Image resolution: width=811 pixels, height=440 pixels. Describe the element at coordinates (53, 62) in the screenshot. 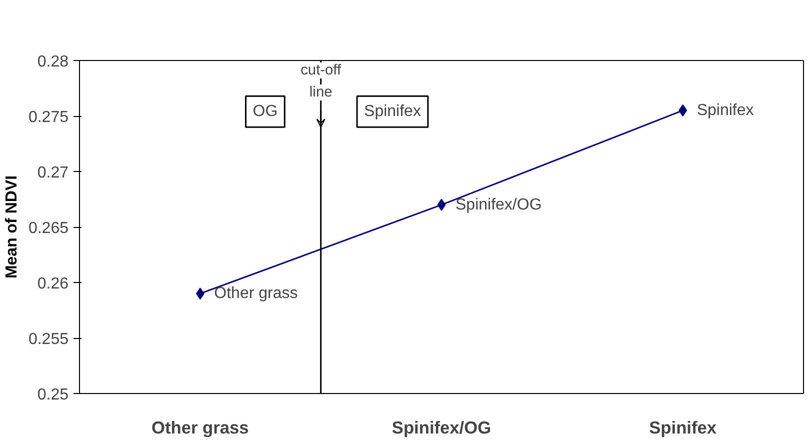

I see `y-tick-label: 0.28` at that location.